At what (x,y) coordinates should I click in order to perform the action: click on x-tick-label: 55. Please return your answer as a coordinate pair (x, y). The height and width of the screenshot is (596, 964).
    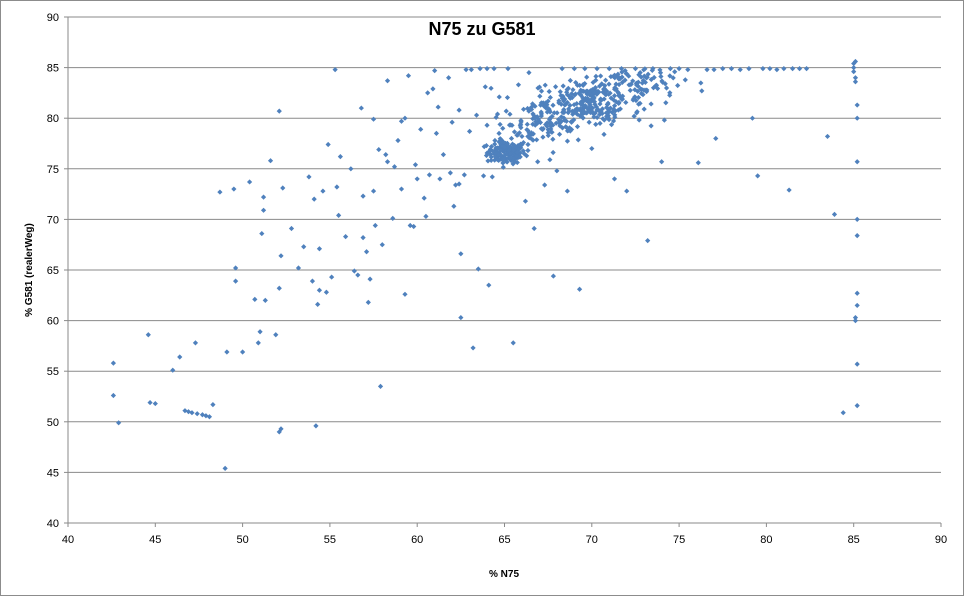
    Looking at the image, I should click on (330, 540).